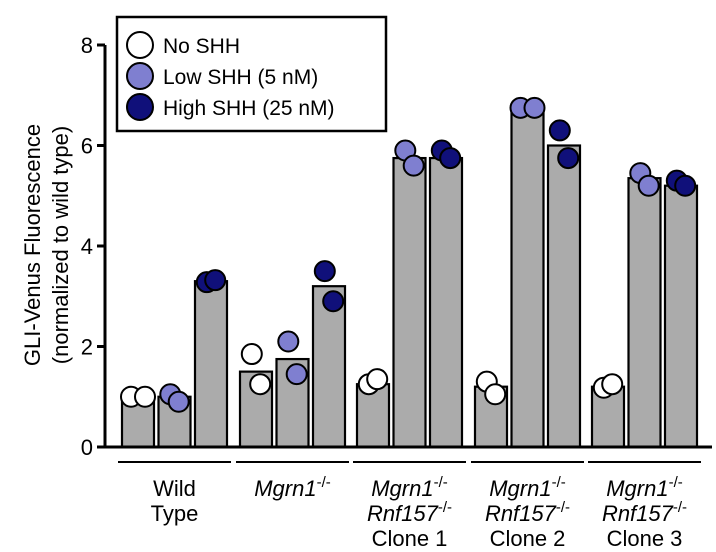  What do you see at coordinates (528, 538) in the screenshot?
I see `group-label: Clone 2` at bounding box center [528, 538].